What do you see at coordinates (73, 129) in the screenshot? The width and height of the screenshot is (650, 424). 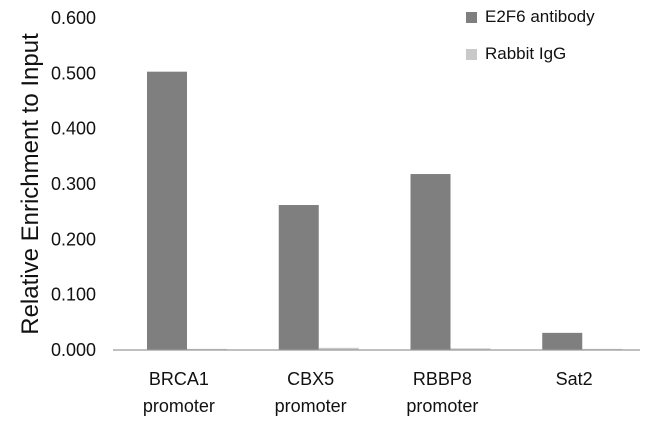 I see `y-tick-label: 0.400` at bounding box center [73, 129].